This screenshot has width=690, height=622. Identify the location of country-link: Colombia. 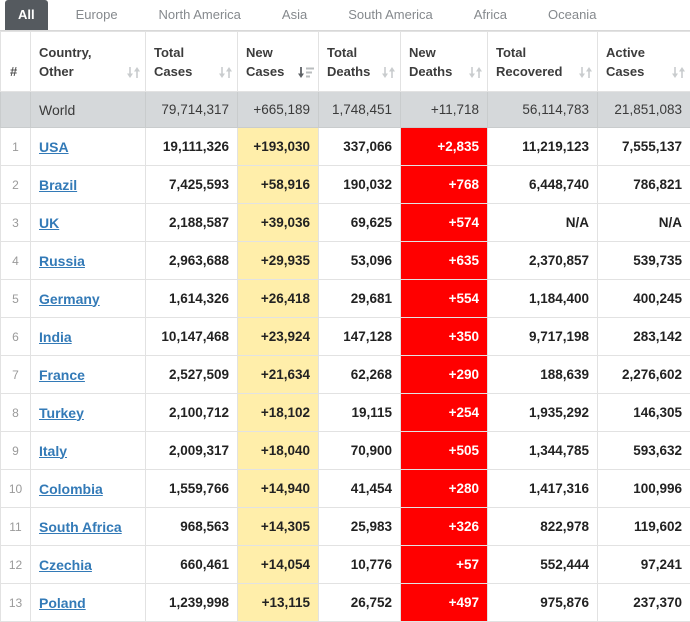
(71, 488).